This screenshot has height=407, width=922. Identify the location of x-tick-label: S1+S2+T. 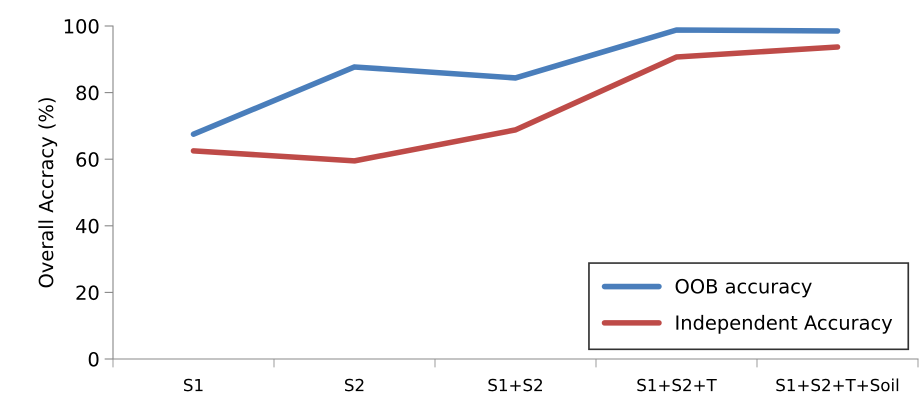
(677, 385).